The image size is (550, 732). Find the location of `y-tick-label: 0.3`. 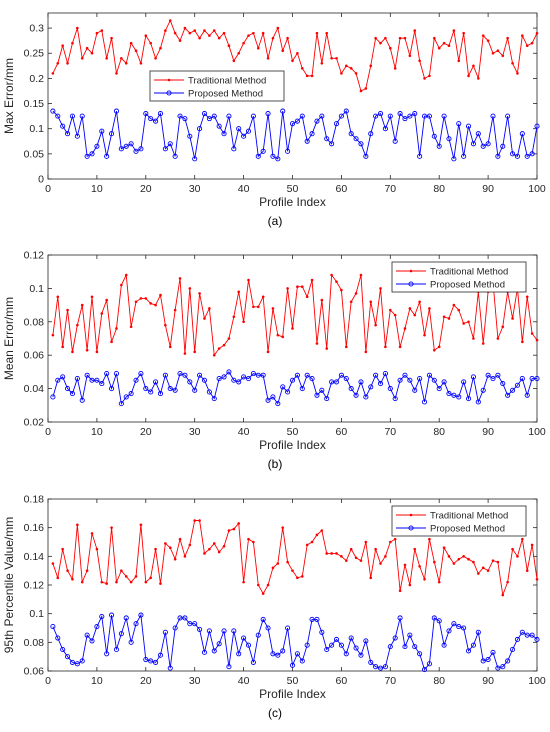

y-tick-label: 0.3 is located at coordinates (36, 29).